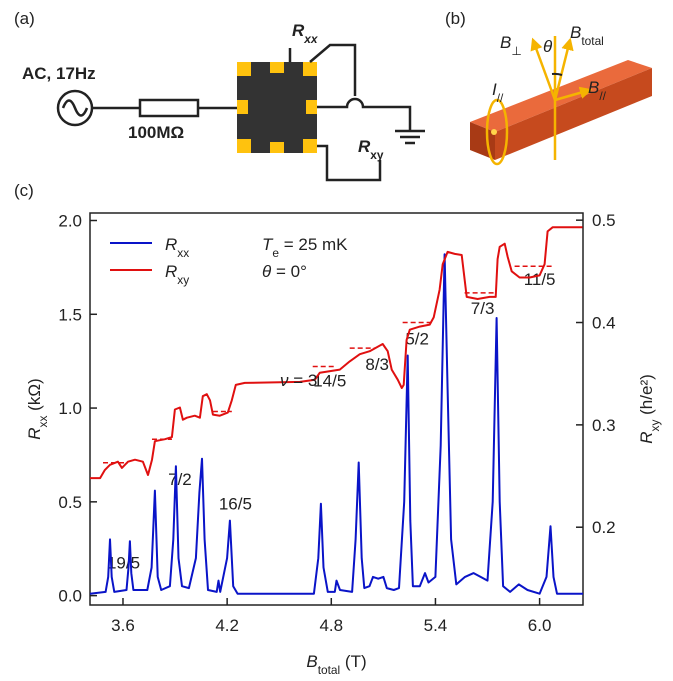 The image size is (673, 681). Describe the element at coordinates (604, 323) in the screenshot. I see `y2-tick-label: 0.4` at that location.